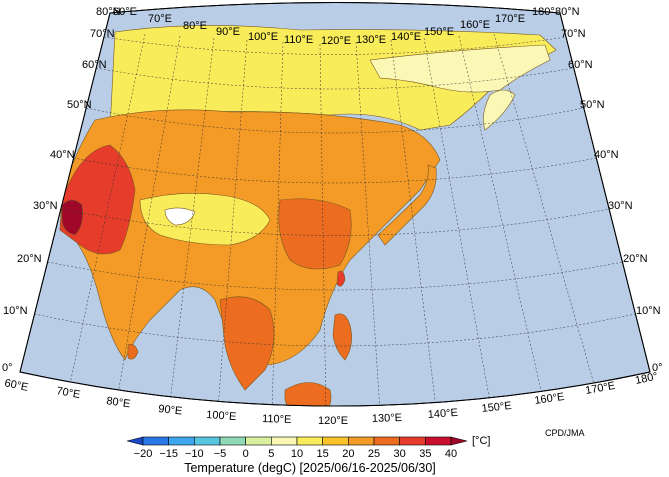 The height and width of the screenshot is (477, 669). Describe the element at coordinates (228, 32) in the screenshot. I see `lon-label-top: 90°E` at that location.